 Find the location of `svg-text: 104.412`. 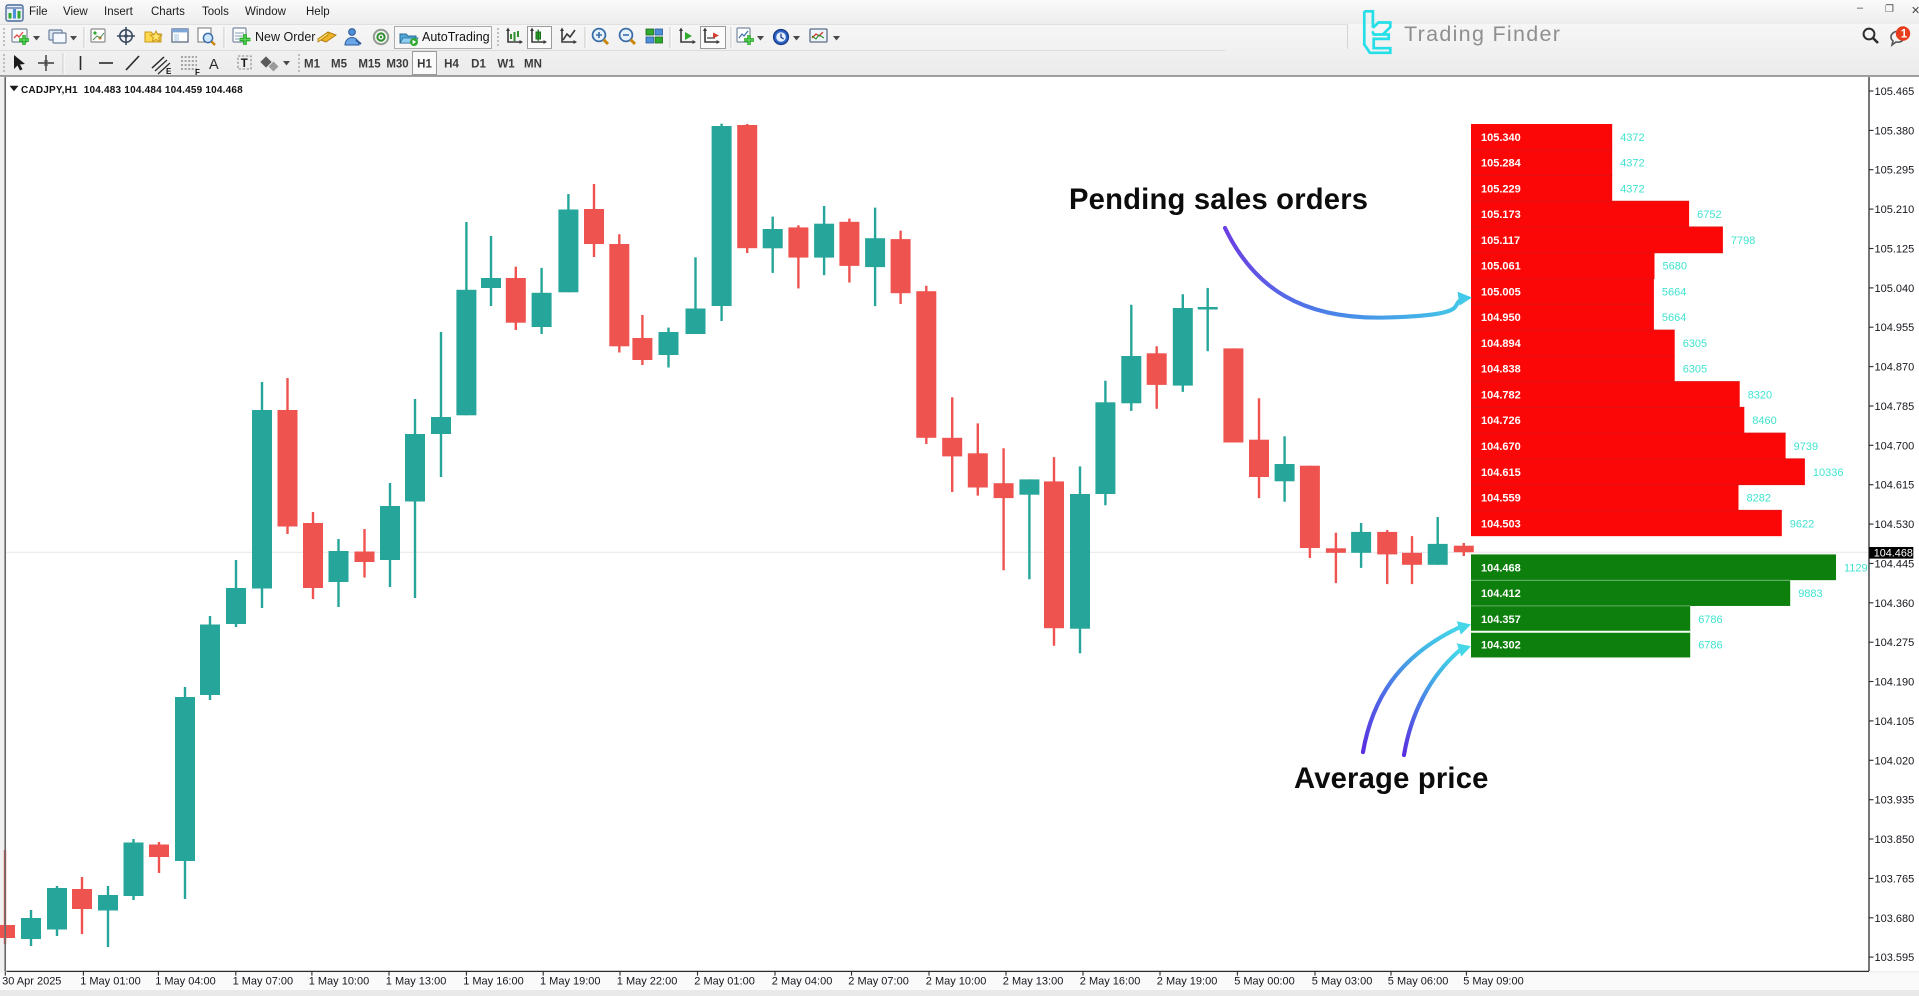

svg-text: 104.412 is located at coordinates (1501, 594).